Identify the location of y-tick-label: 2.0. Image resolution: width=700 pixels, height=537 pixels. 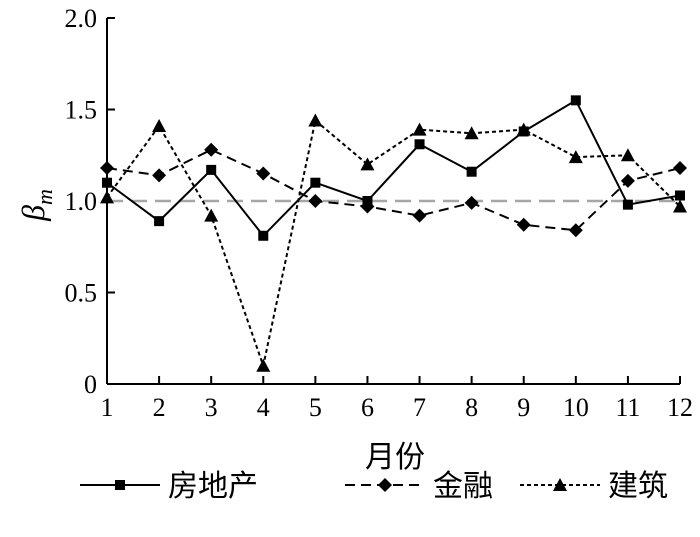
(81, 18).